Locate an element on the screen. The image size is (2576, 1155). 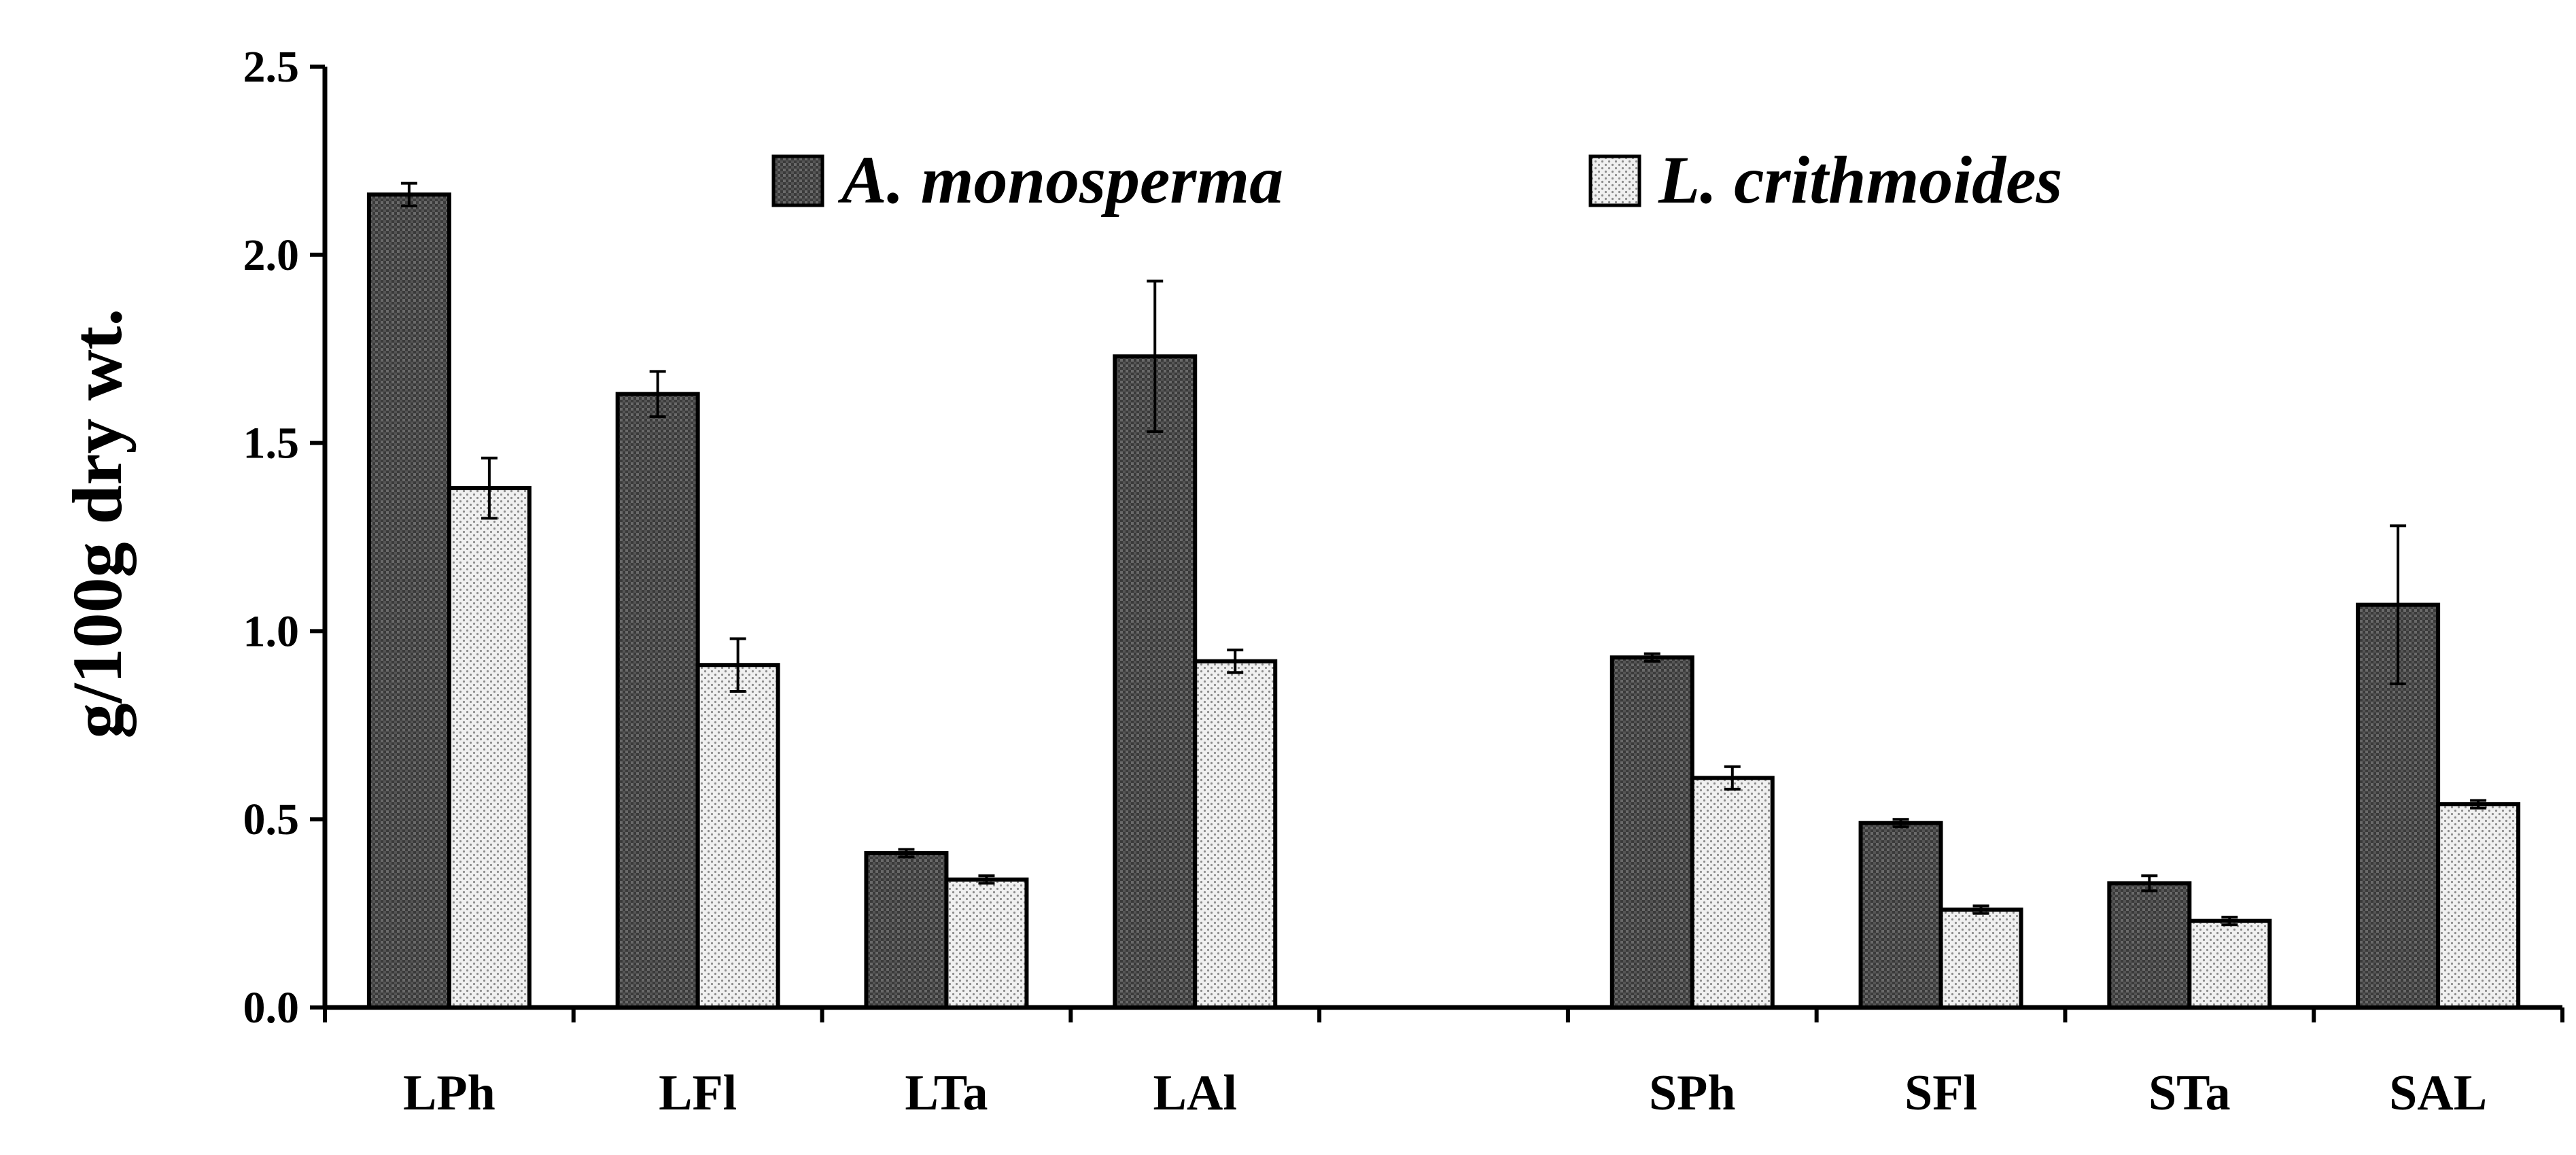
bar-l-crithmoides-lta is located at coordinates (986, 943).